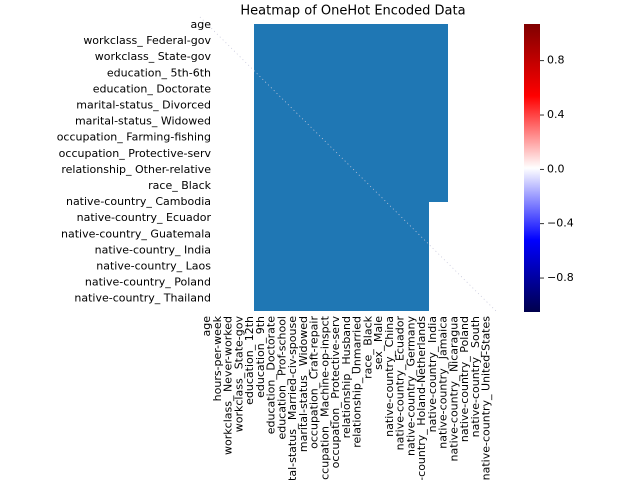 The height and width of the screenshot is (480, 640). I want to click on x-tick-label: education_ 9th, so click(260, 357).